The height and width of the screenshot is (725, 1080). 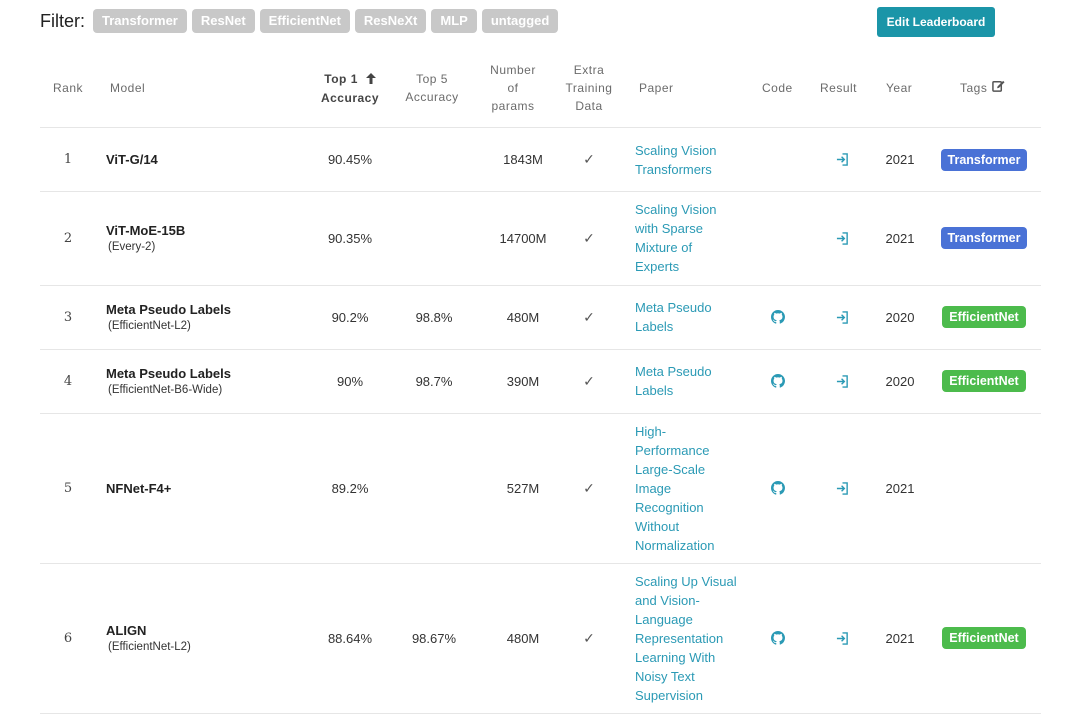 What do you see at coordinates (139, 488) in the screenshot?
I see `model-name: NFNet-F4+` at bounding box center [139, 488].